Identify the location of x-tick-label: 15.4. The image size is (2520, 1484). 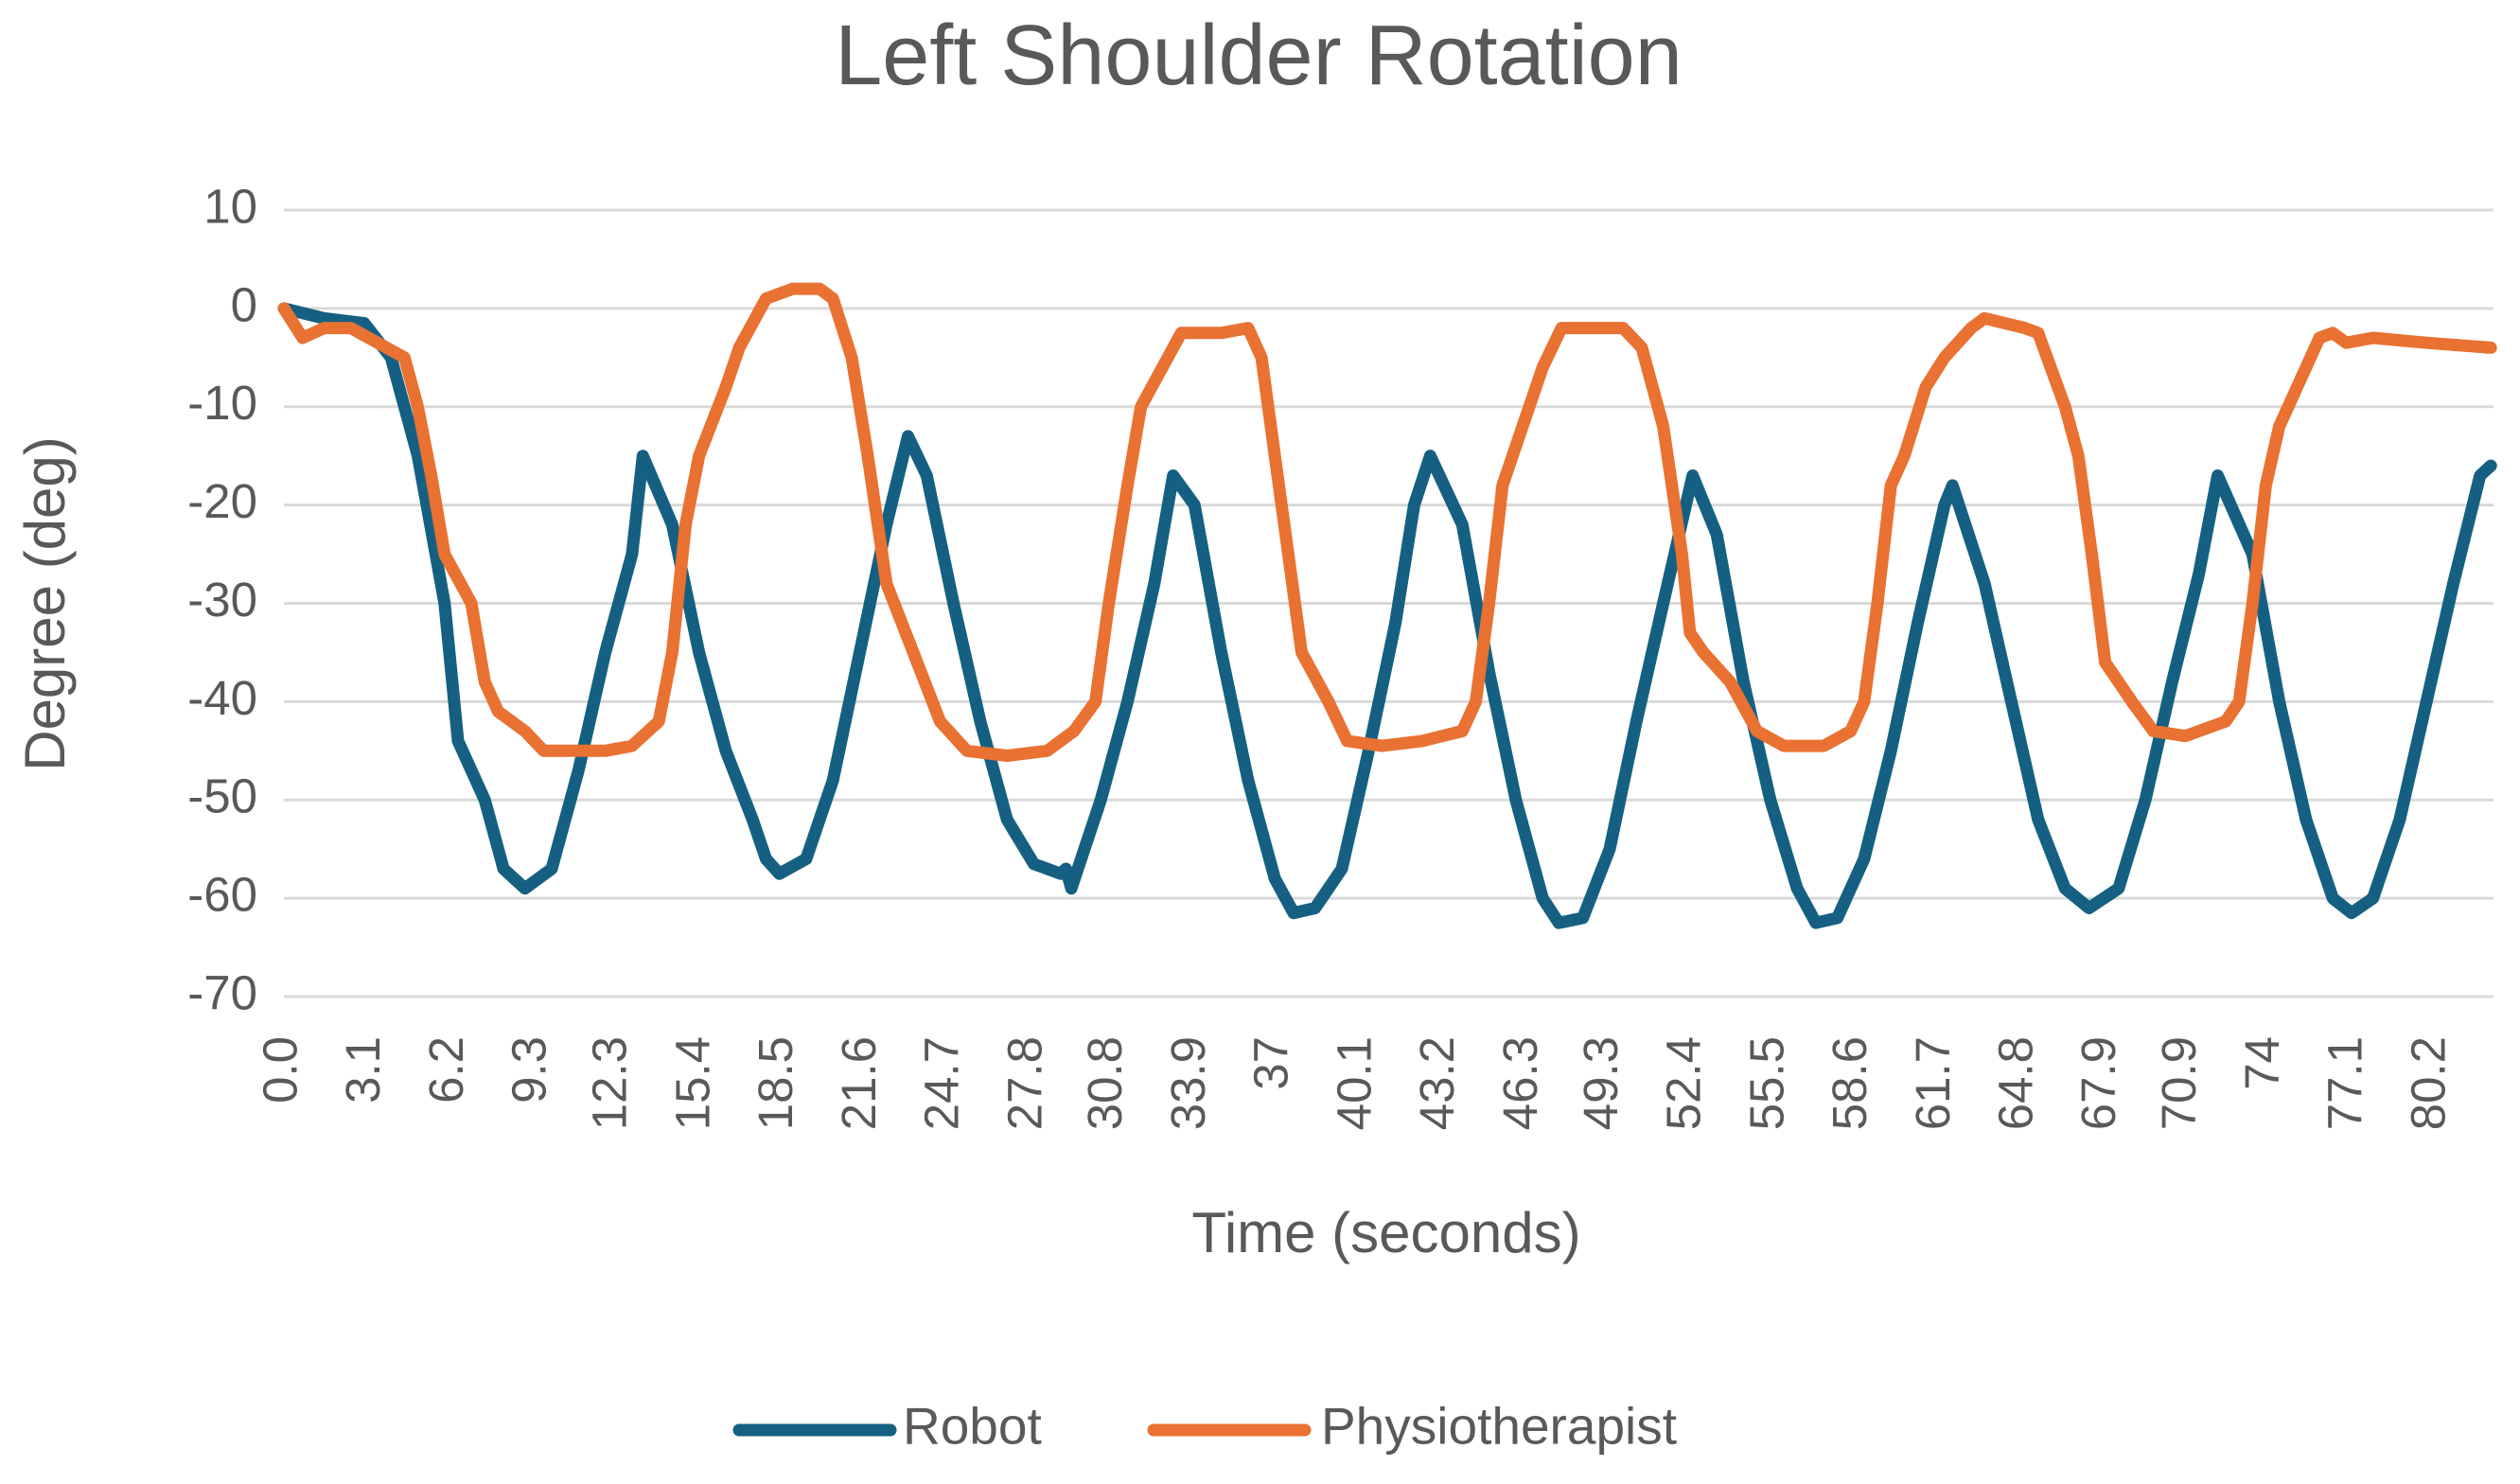
(692, 1083).